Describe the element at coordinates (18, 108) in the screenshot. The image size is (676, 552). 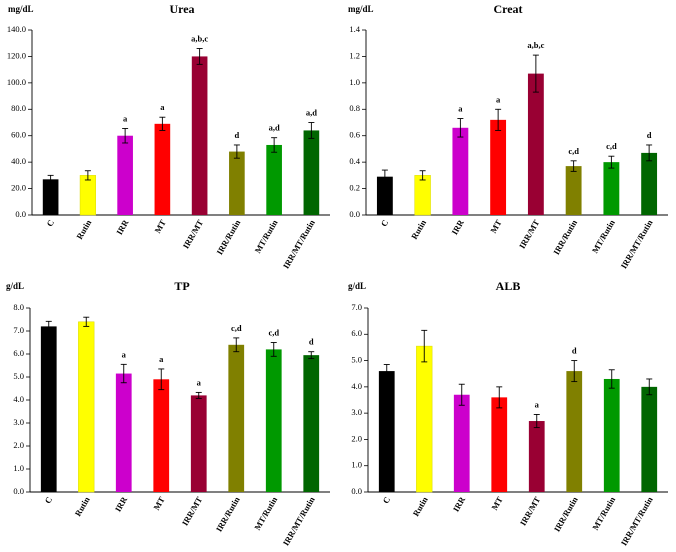
I see `y-tick-label: 80.0` at that location.